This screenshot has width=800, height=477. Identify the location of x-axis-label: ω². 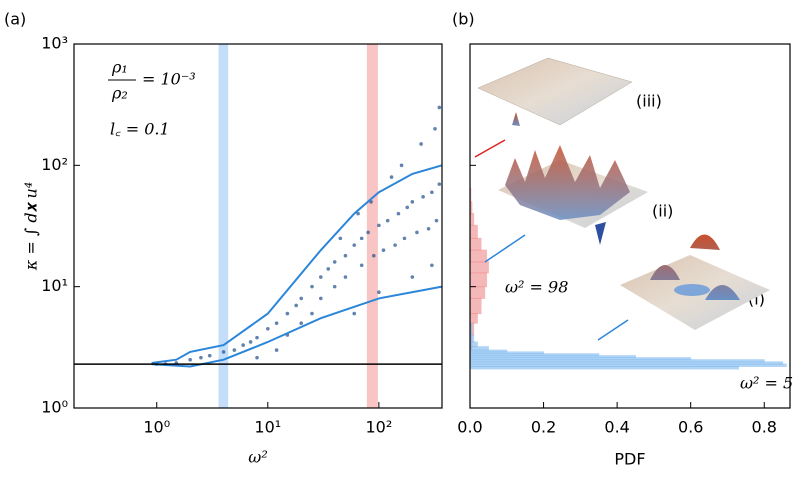
(257, 457).